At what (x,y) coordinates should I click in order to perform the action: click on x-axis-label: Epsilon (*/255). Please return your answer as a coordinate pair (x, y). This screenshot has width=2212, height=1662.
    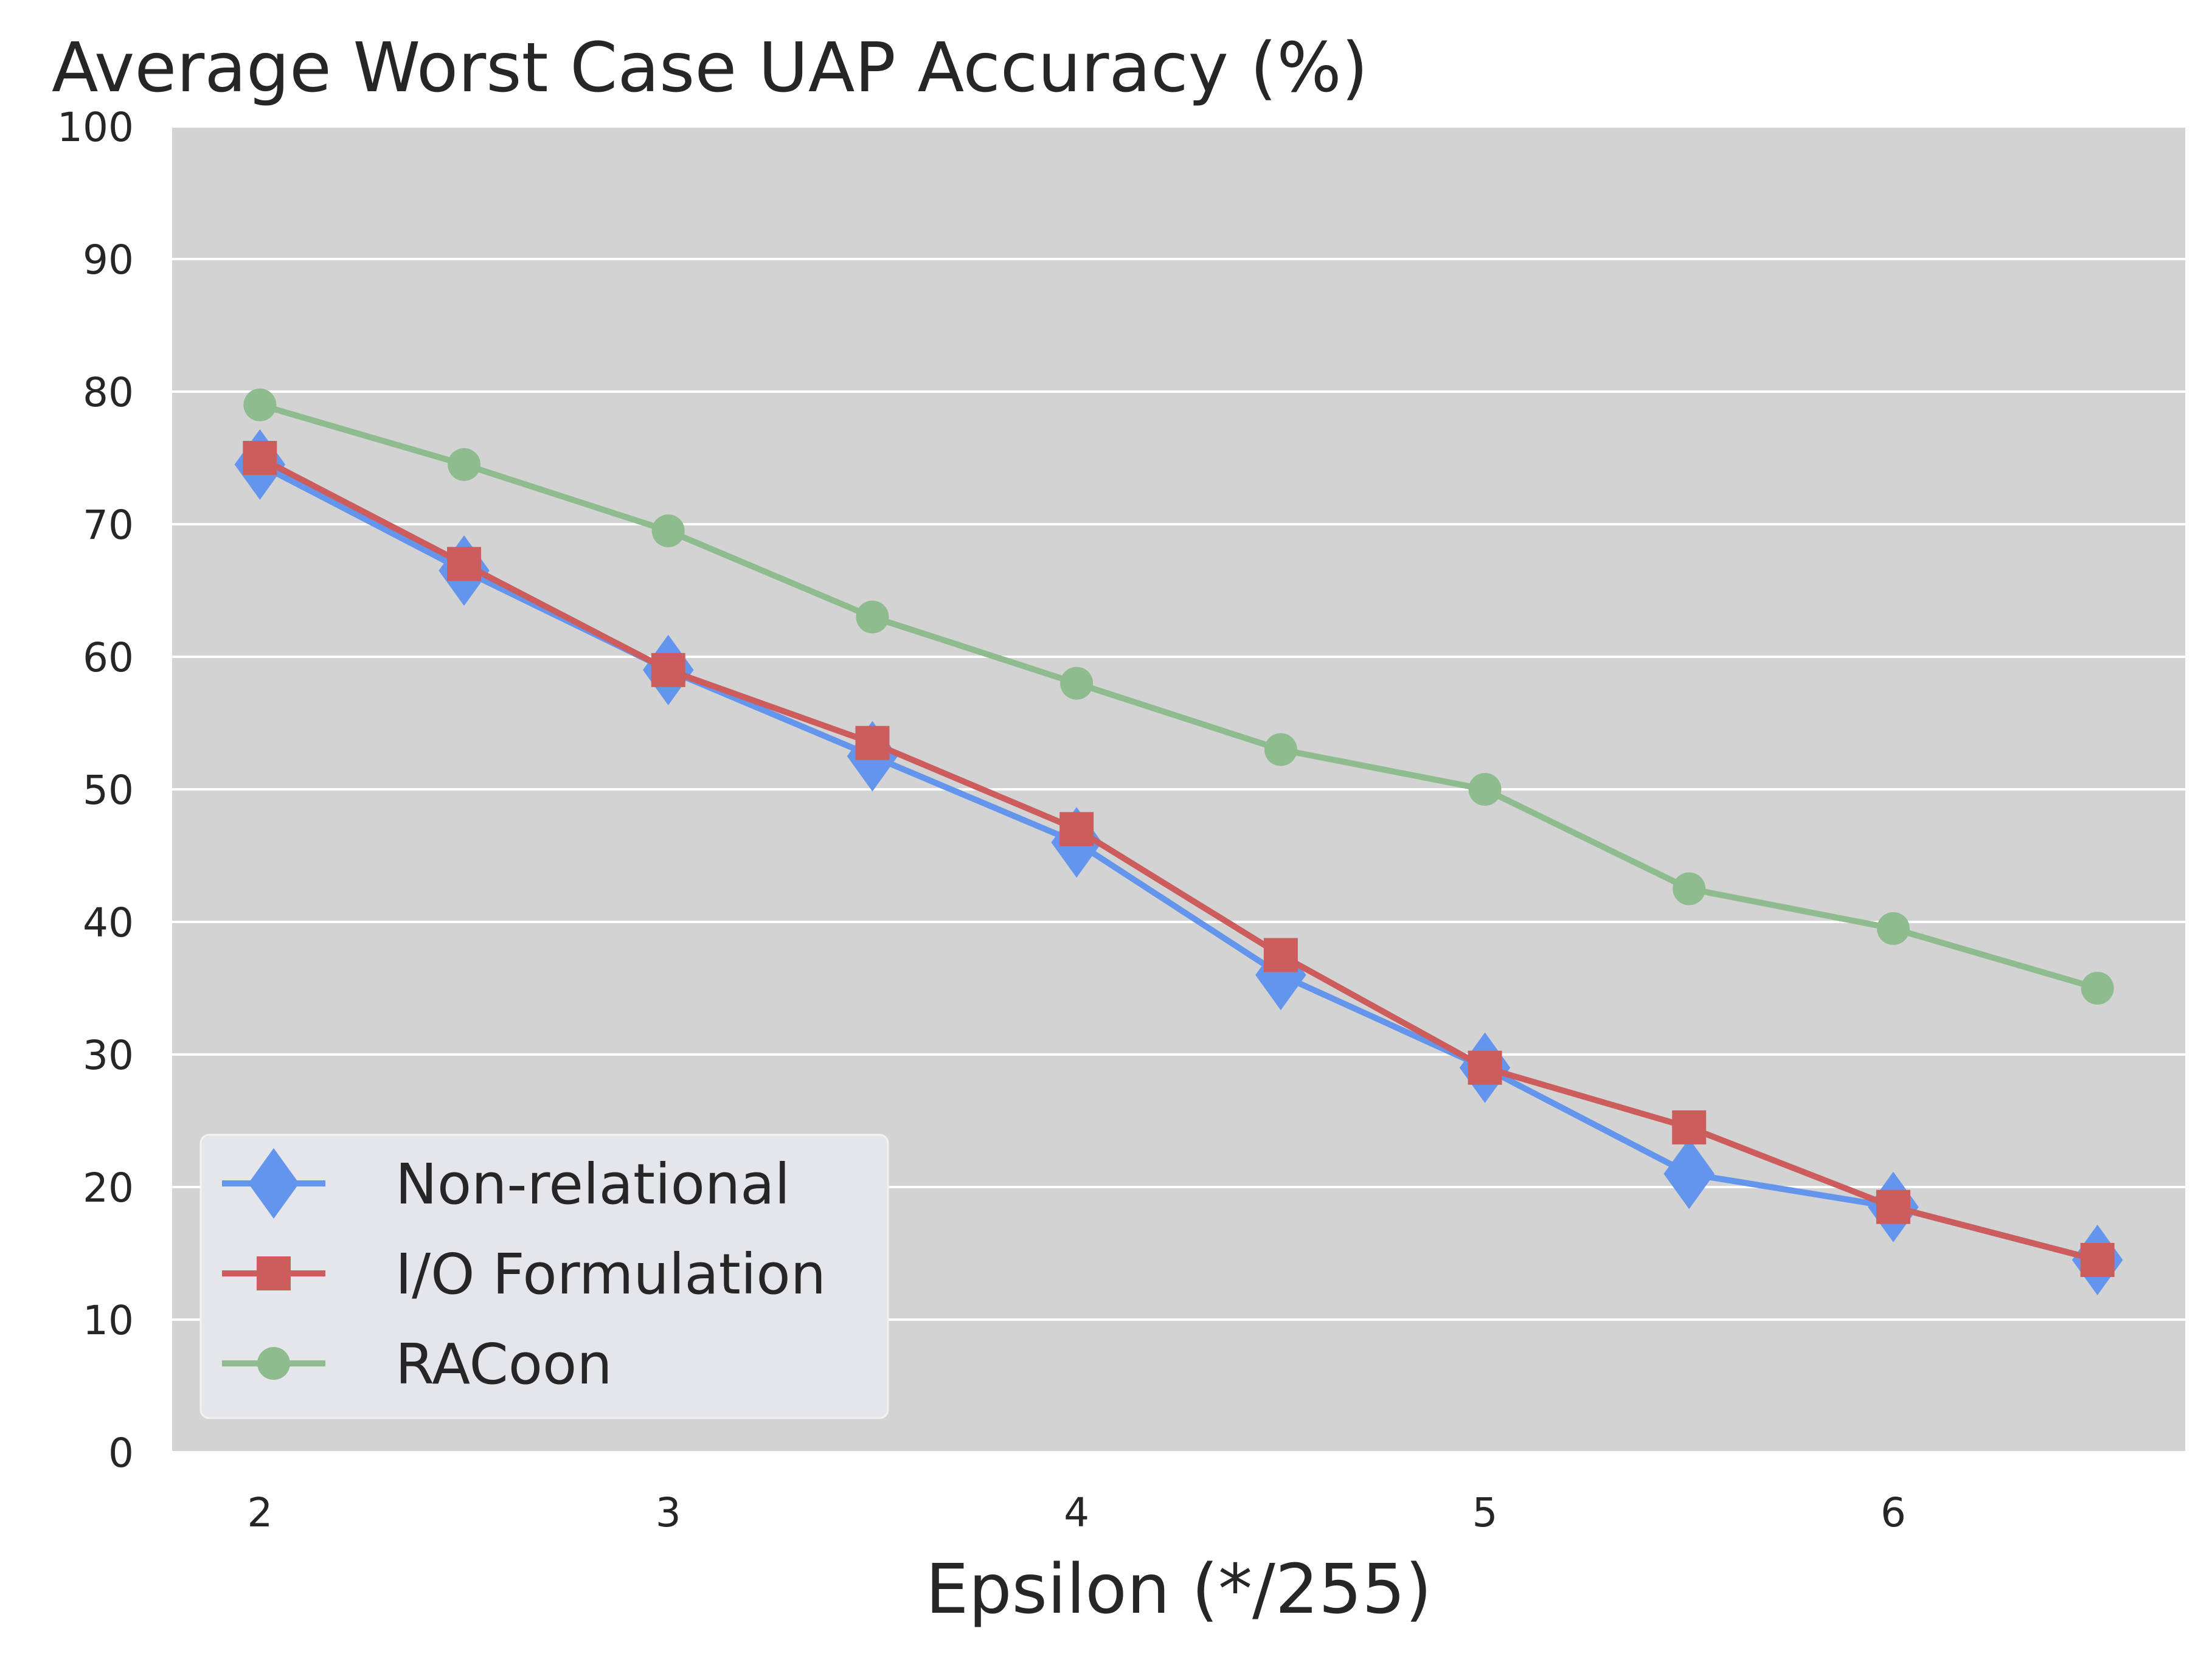
    Looking at the image, I should click on (1179, 1589).